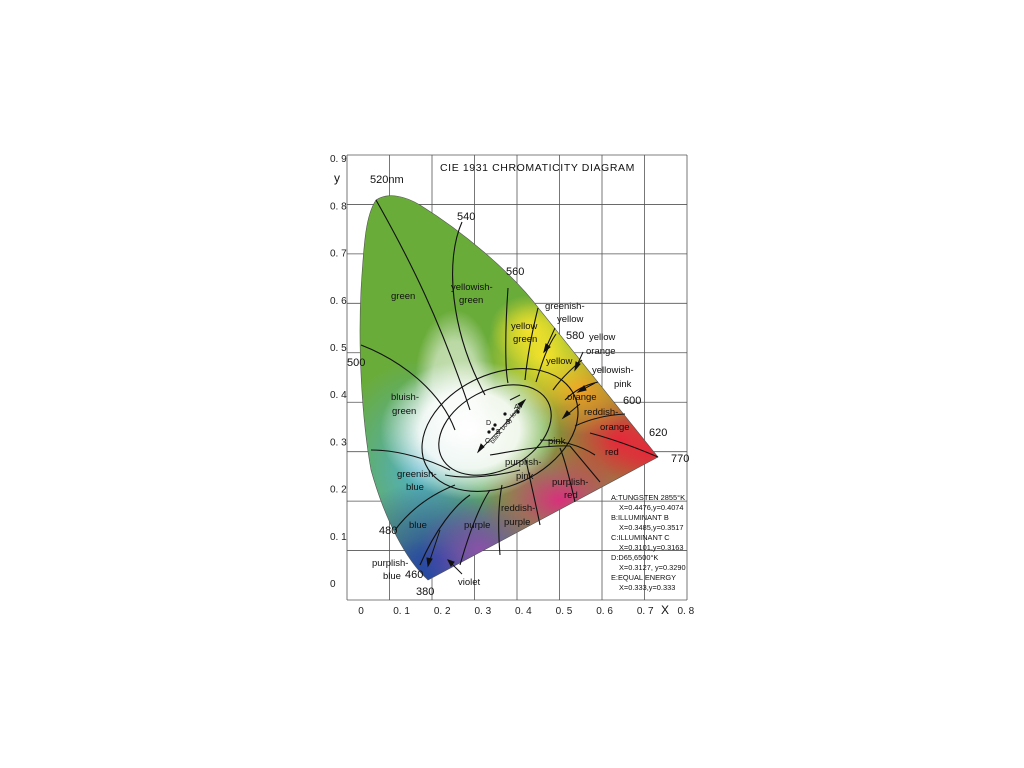 Image resolution: width=1024 pixels, height=768 pixels. What do you see at coordinates (338, 348) in the screenshot?
I see `y-tick-label: 0. 5` at bounding box center [338, 348].